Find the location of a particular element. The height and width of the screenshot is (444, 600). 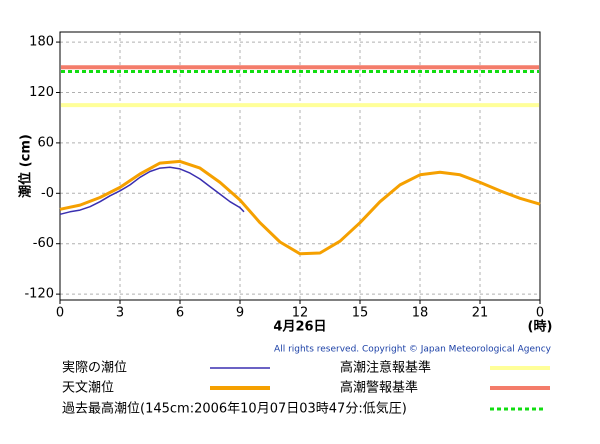

legend-label: 高潮警報基準 is located at coordinates (379, 388).